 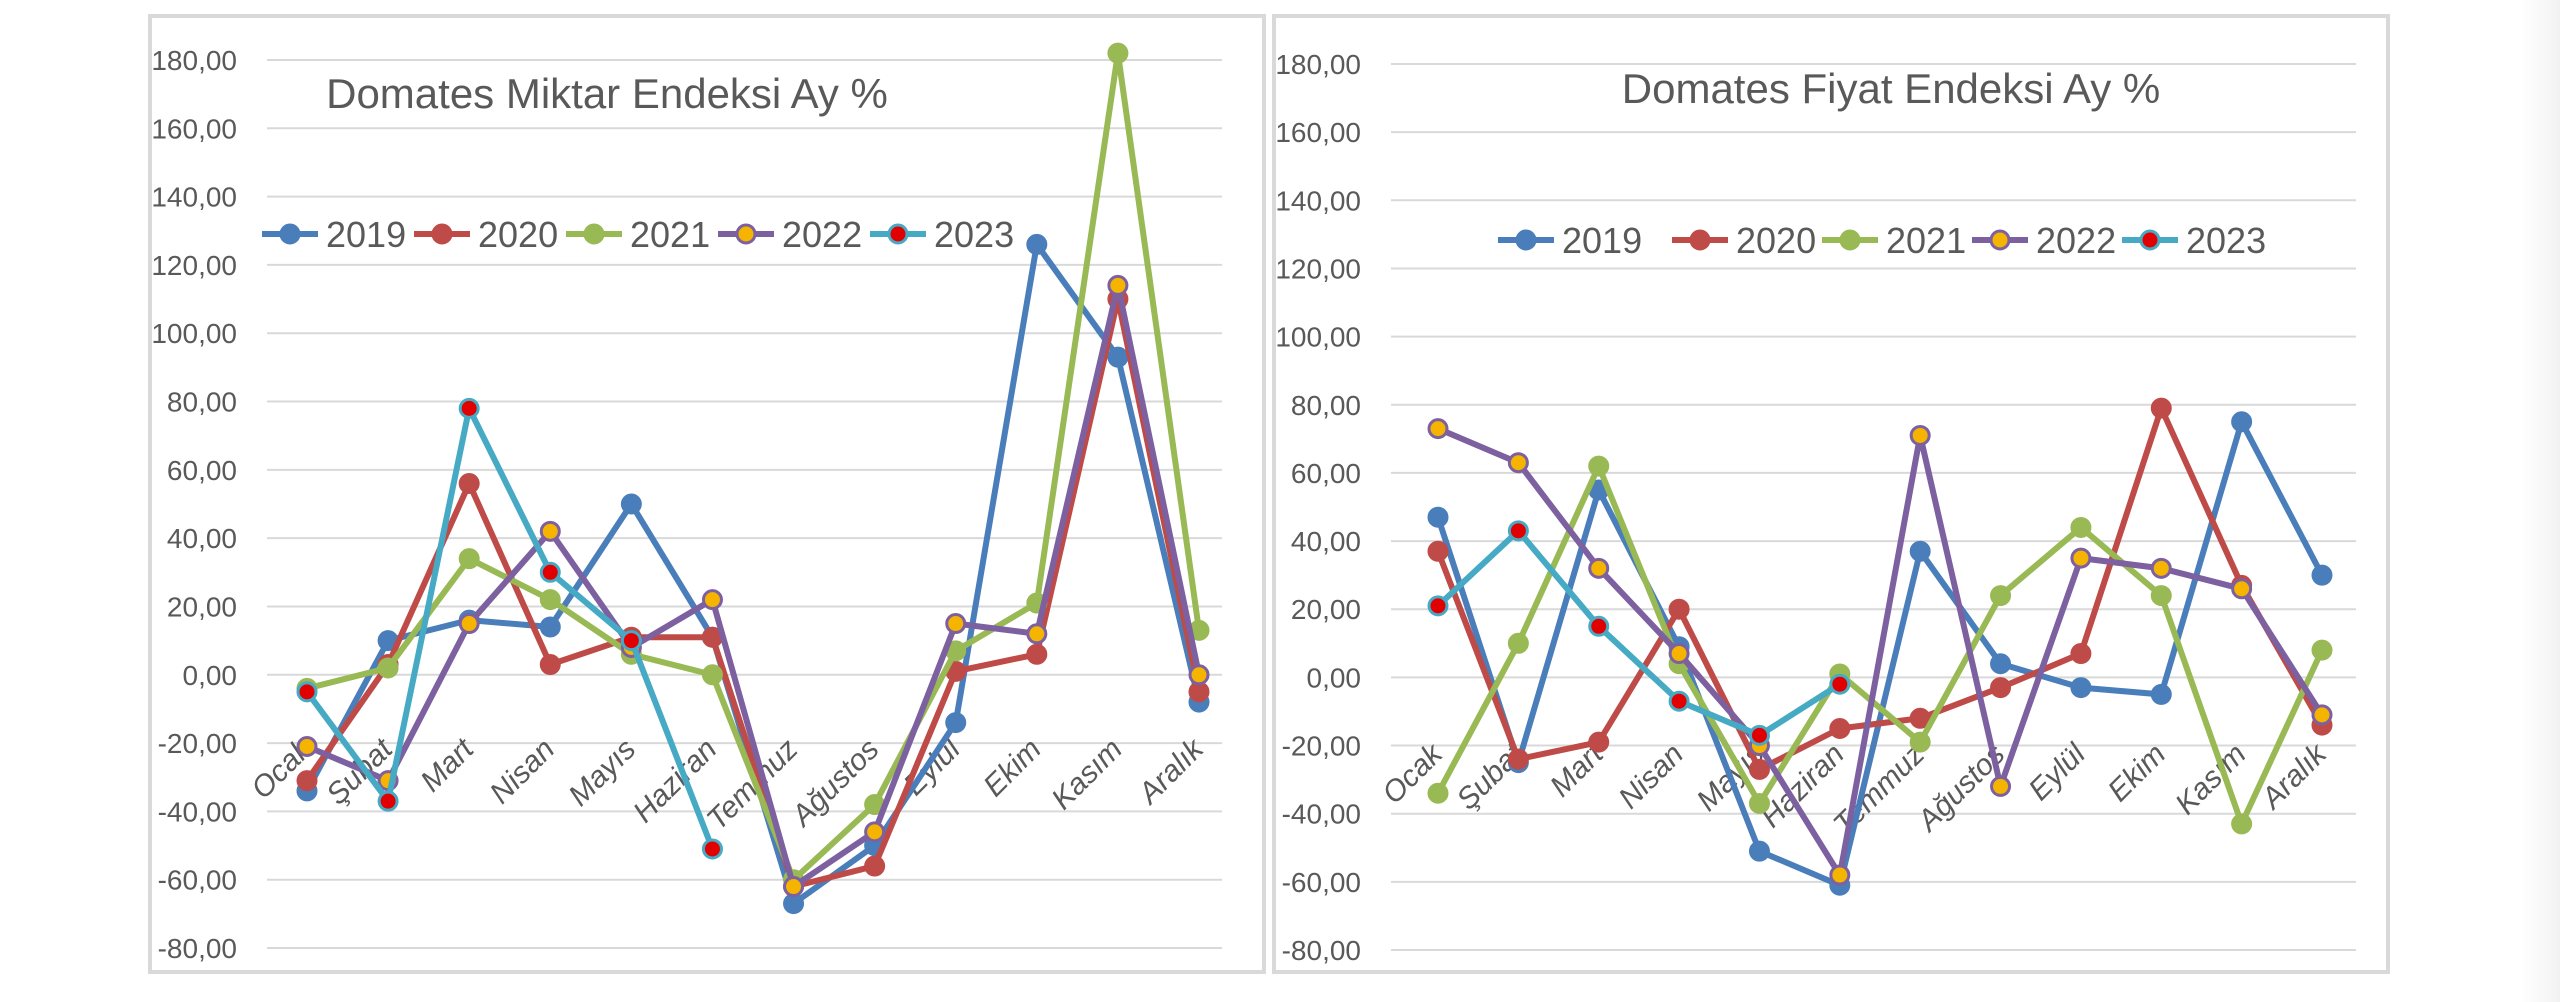 I want to click on legend-label: 2023, so click(x=974, y=234).